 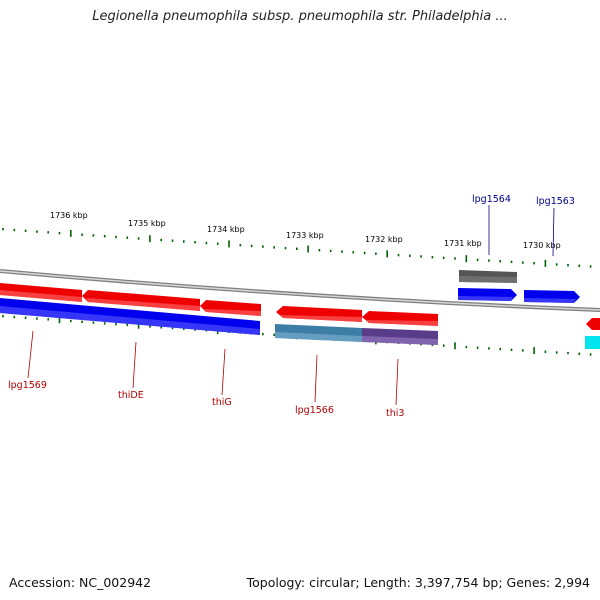 What do you see at coordinates (222, 402) in the screenshot?
I see `gene-label-thiG: thiG` at bounding box center [222, 402].